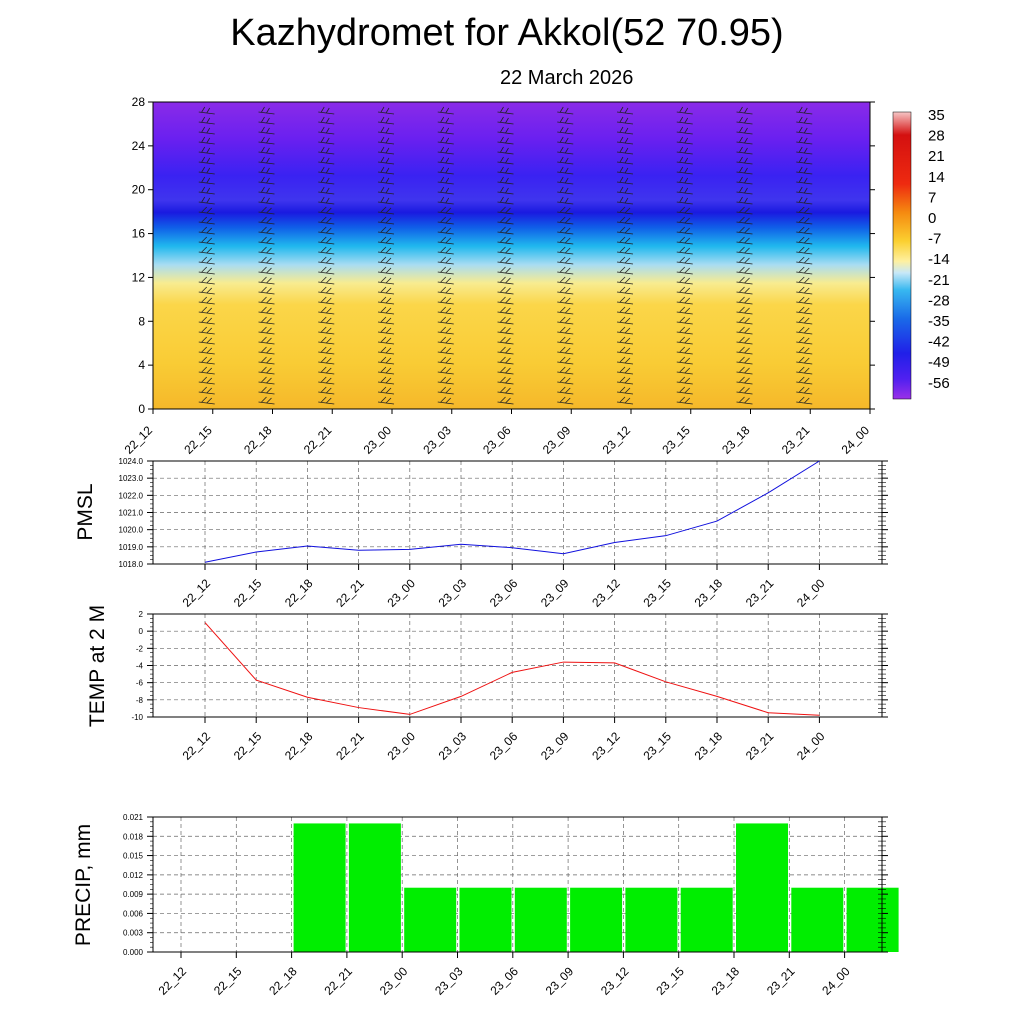  Describe the element at coordinates (139, 440) in the screenshot. I see `heatmap-x-tick-label: 22_12` at that location.